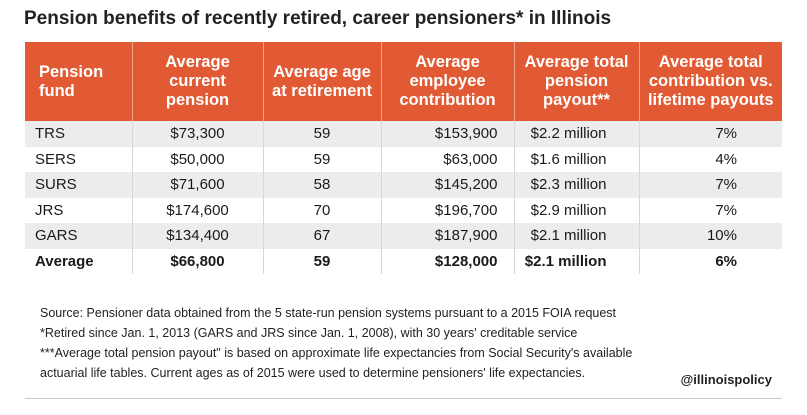  I want to click on table-cell: 67, so click(321, 236).